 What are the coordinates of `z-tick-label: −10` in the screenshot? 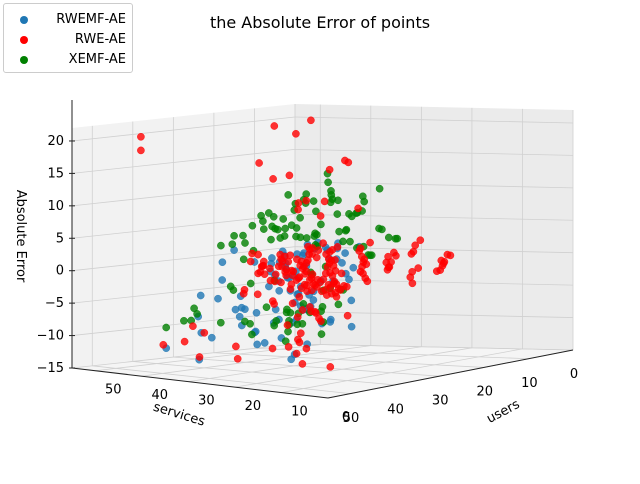 It's located at (50, 336).